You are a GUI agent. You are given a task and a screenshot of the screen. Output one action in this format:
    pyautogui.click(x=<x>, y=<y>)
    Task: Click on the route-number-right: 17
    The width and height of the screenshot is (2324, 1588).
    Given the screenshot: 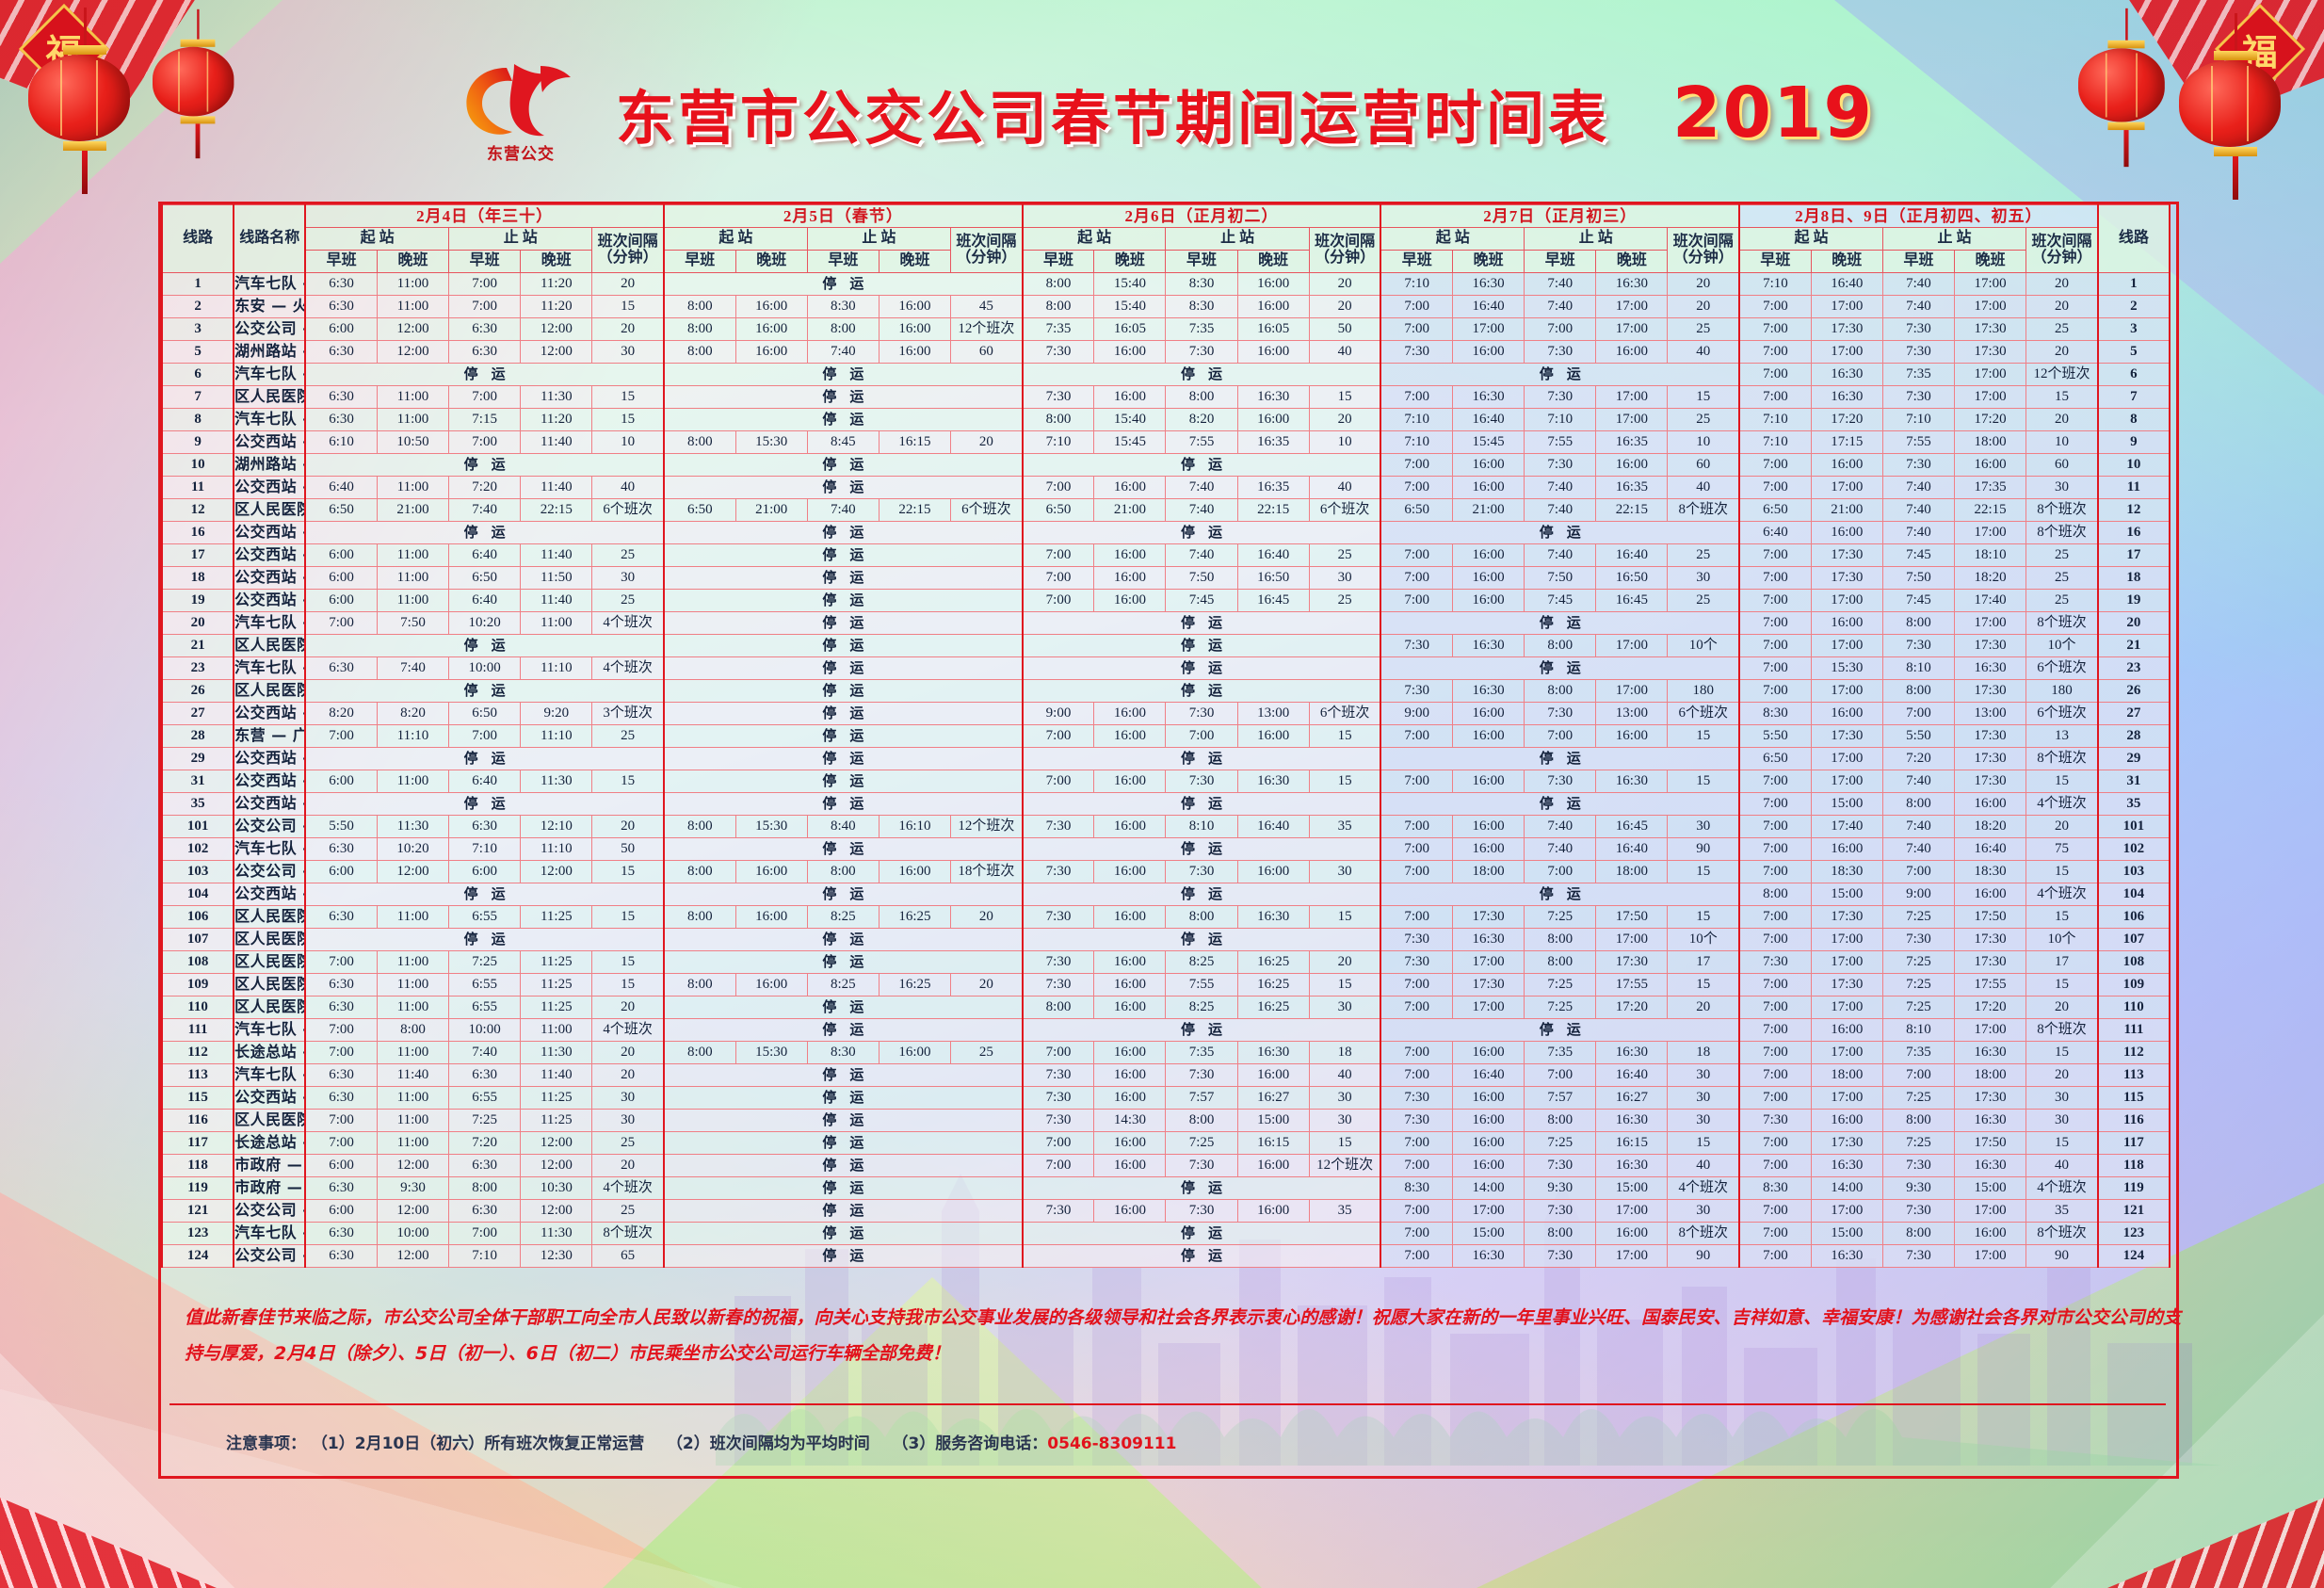 What is the action you would take?
    pyautogui.click(x=2133, y=555)
    